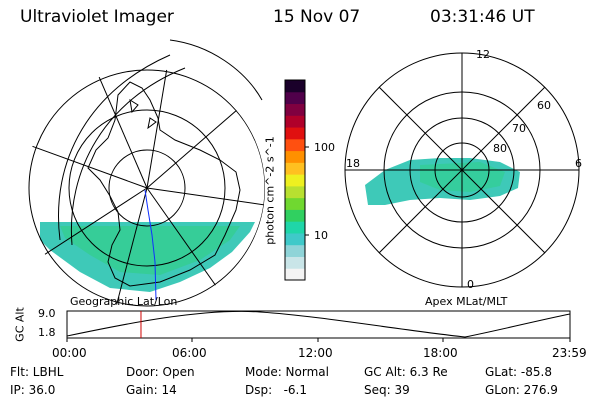 The height and width of the screenshot is (400, 600). What do you see at coordinates (47, 313) in the screenshot?
I see `timeline-y-top: 9.0` at bounding box center [47, 313].